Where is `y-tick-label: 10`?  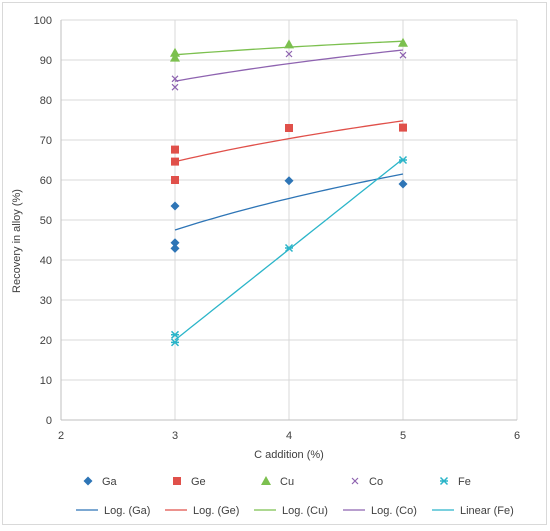
y-tick-label: 10 is located at coordinates (46, 381).